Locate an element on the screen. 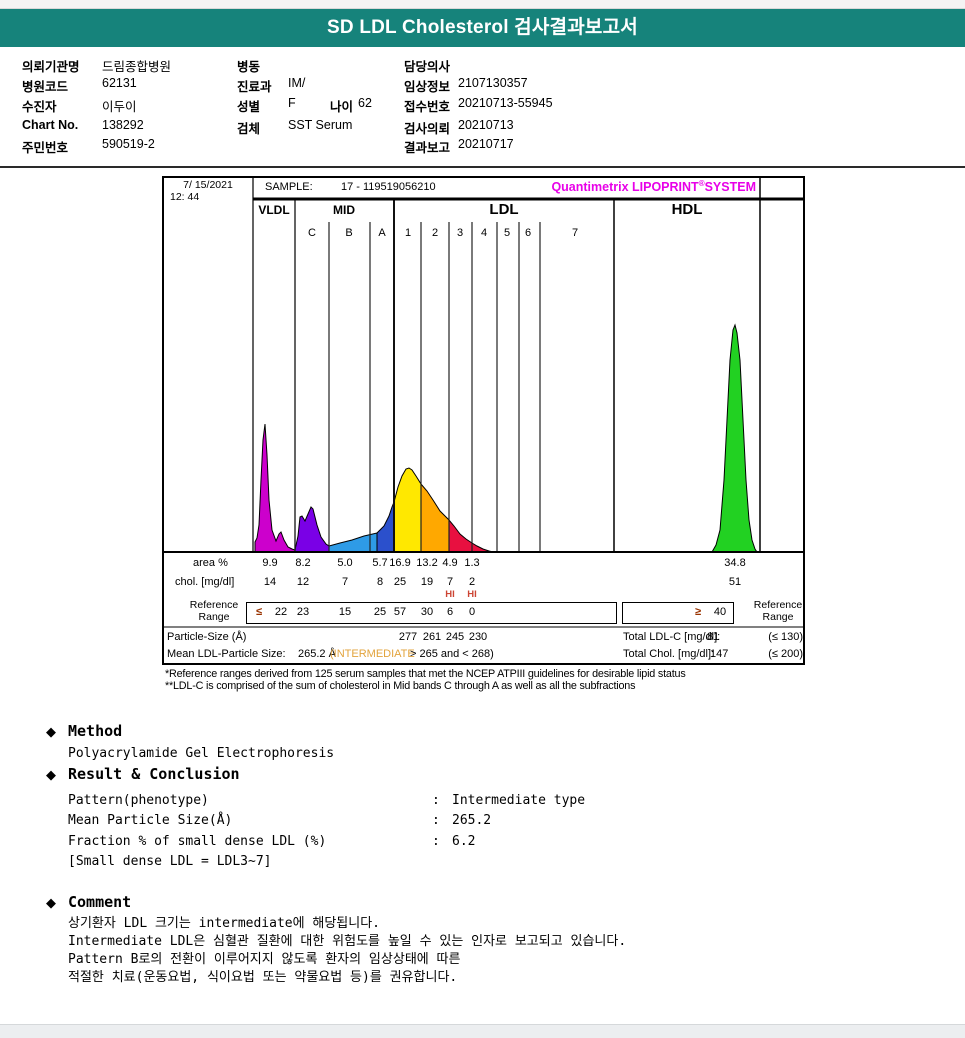 The height and width of the screenshot is (1038, 965). field-label: 의뢰기관명 is located at coordinates (51, 67).